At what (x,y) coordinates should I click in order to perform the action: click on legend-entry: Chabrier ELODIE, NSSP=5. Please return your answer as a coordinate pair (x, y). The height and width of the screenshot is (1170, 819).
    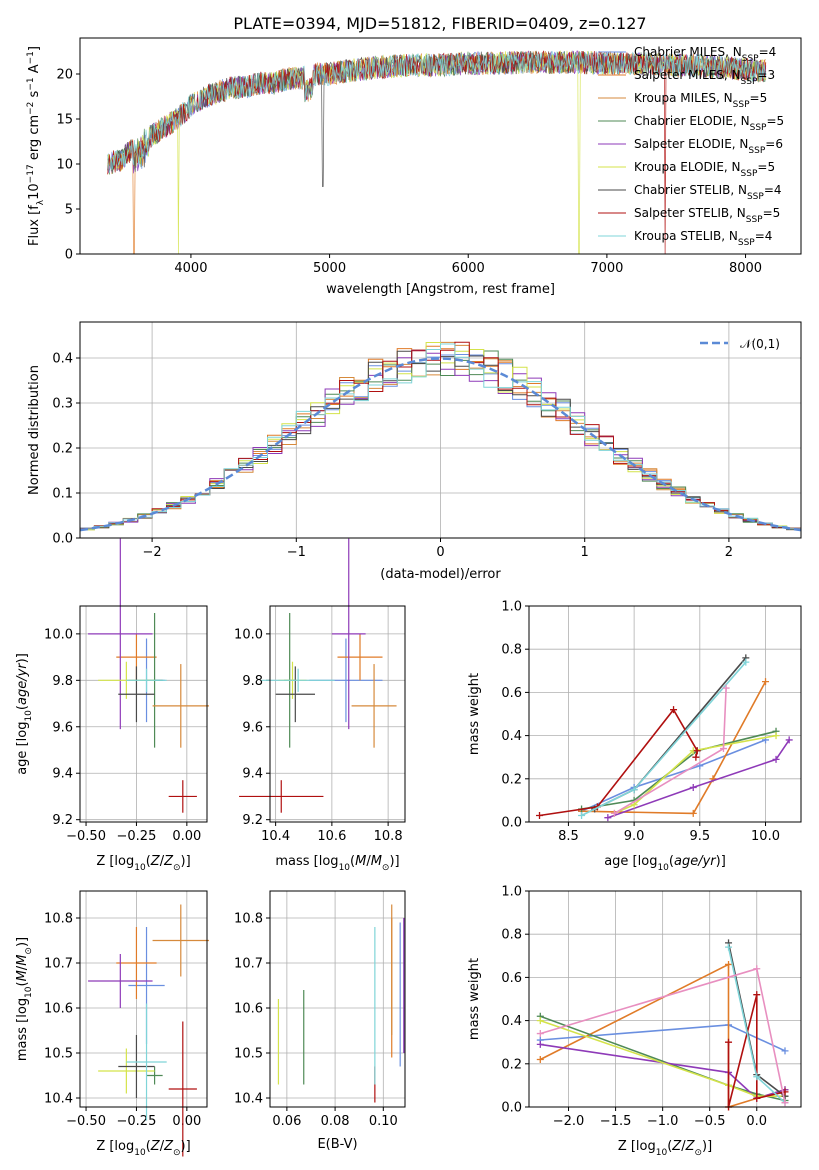
    Looking at the image, I should click on (709, 123).